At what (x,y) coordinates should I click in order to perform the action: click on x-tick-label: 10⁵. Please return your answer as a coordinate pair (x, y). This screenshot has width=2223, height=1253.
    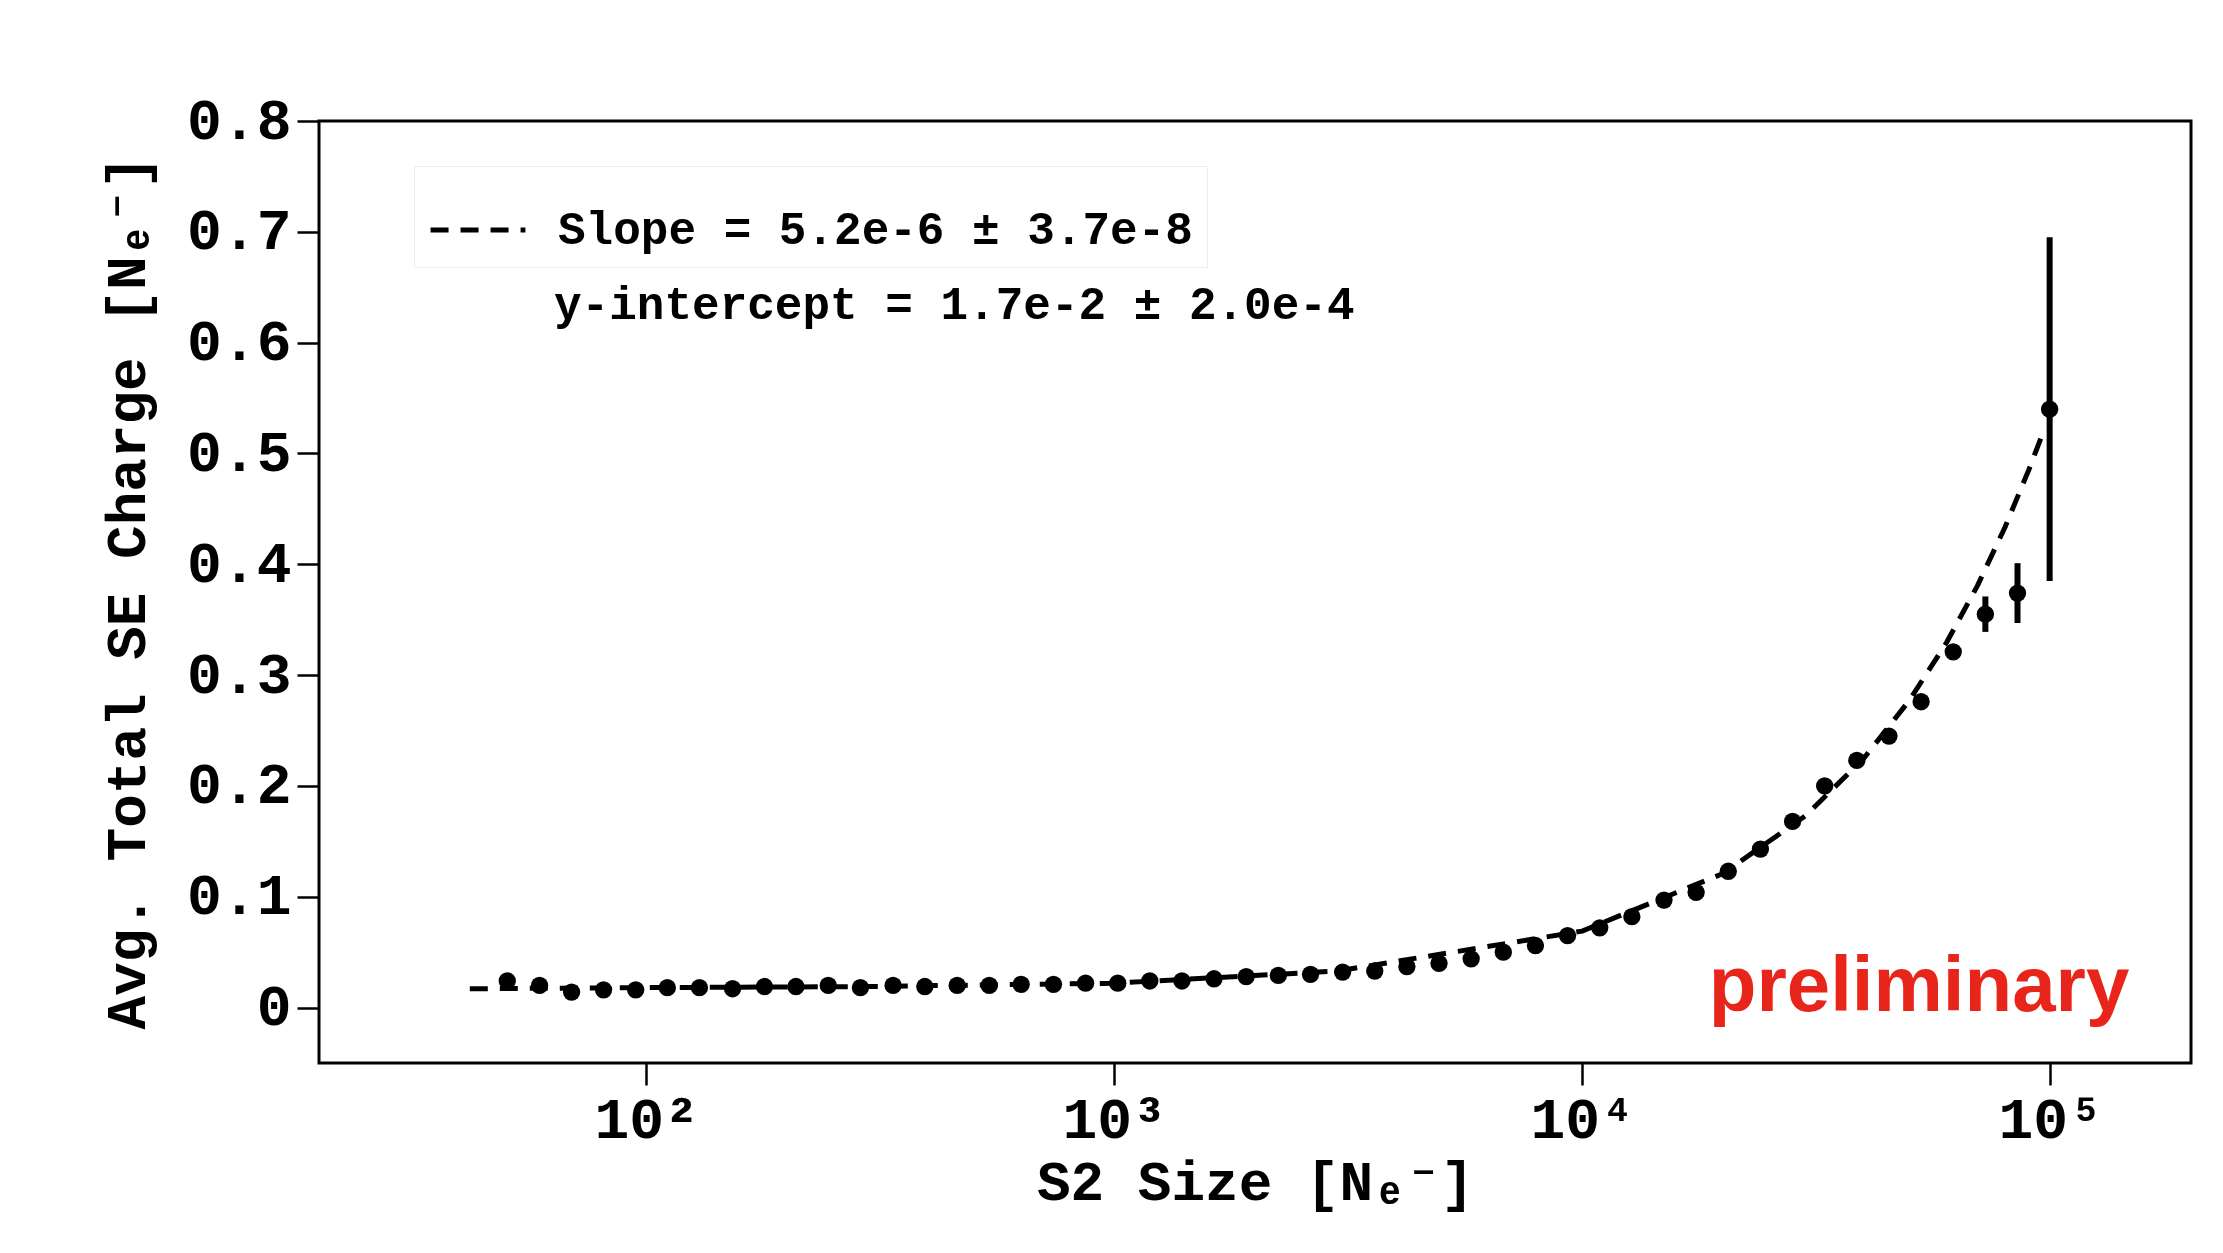
    Looking at the image, I should click on (2050, 1122).